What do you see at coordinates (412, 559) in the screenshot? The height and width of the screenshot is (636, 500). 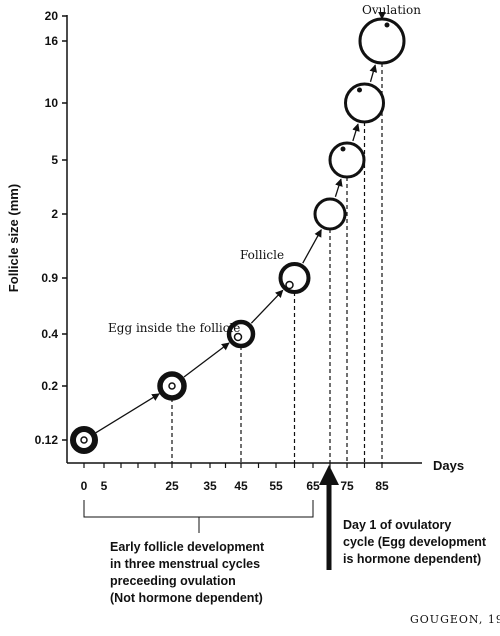 I see `day1-note-line: is hormone dependent)` at bounding box center [412, 559].